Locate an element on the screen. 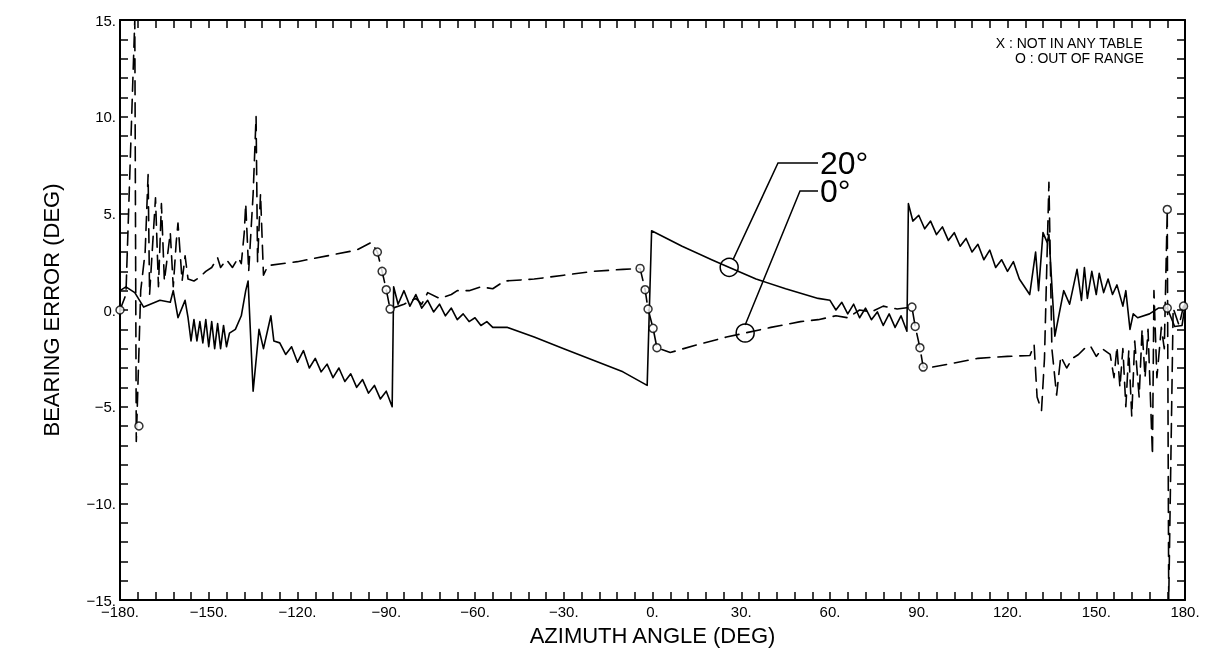 This screenshot has height=668, width=1222. x-axis-title: AZIMUTH ANGLE (DEG) is located at coordinates (652, 635).